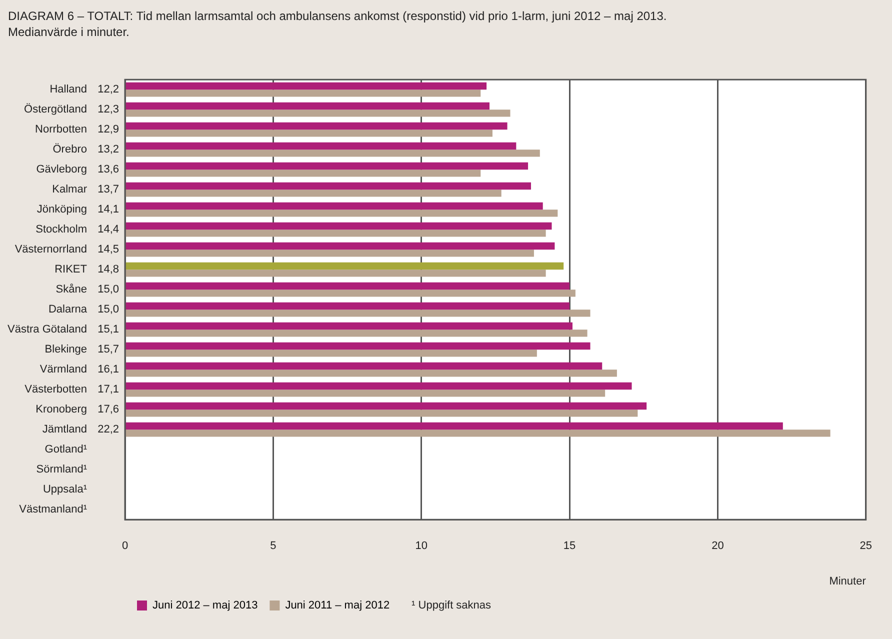 This screenshot has height=639, width=892. Describe the element at coordinates (70, 190) in the screenshot. I see `y-tick-label: Kalmar` at that location.